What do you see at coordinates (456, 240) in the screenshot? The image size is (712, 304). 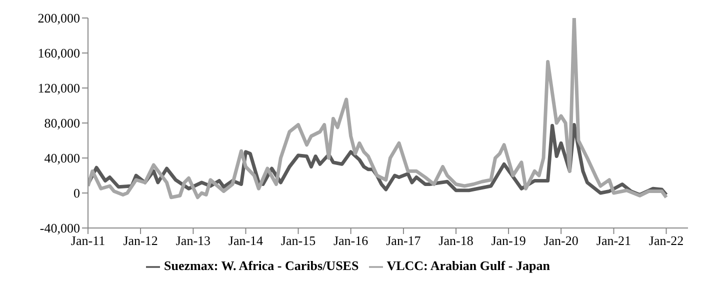 I see `x-tick-label: Jan-18` at bounding box center [456, 240].